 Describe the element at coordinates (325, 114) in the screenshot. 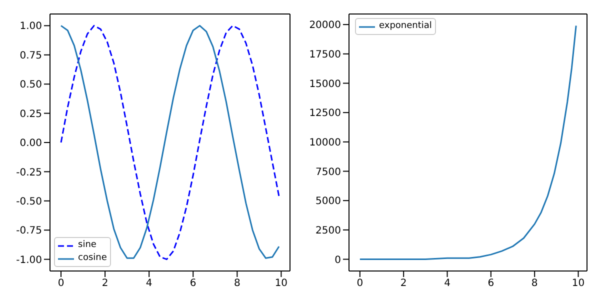

I see `y-tick-label: 12500` at that location.